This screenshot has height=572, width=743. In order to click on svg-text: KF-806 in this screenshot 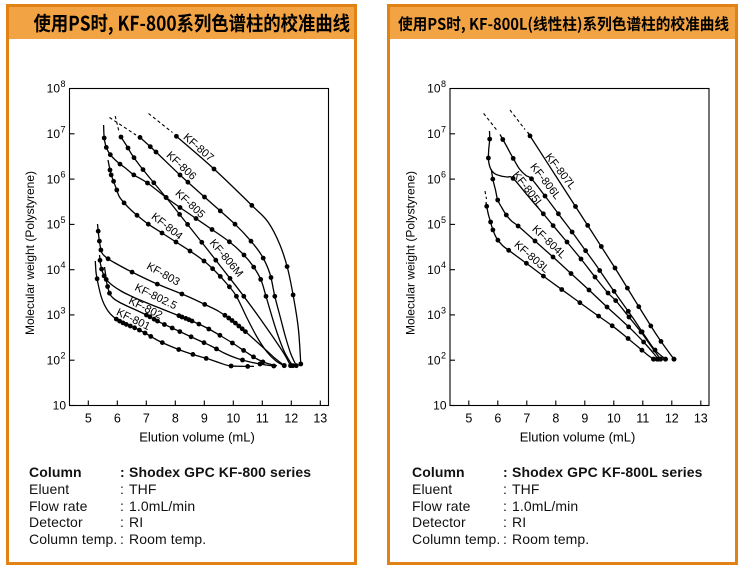, I will do `click(181, 165)`.